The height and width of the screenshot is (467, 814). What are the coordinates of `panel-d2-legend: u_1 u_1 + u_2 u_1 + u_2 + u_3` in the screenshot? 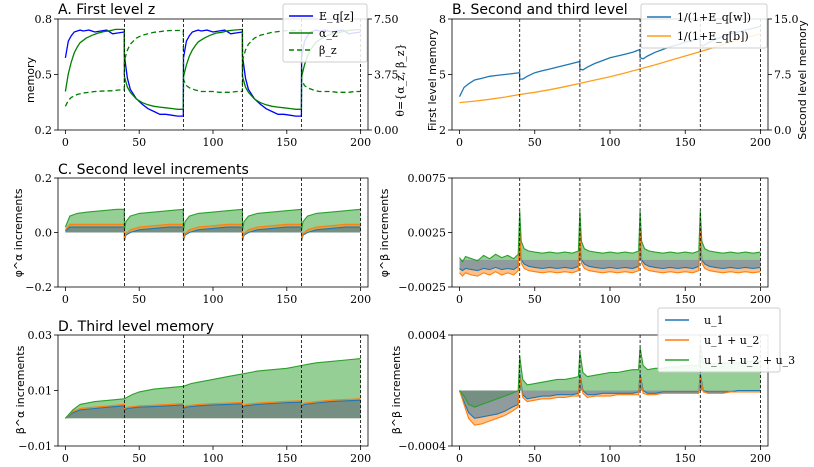 It's located at (726, 340).